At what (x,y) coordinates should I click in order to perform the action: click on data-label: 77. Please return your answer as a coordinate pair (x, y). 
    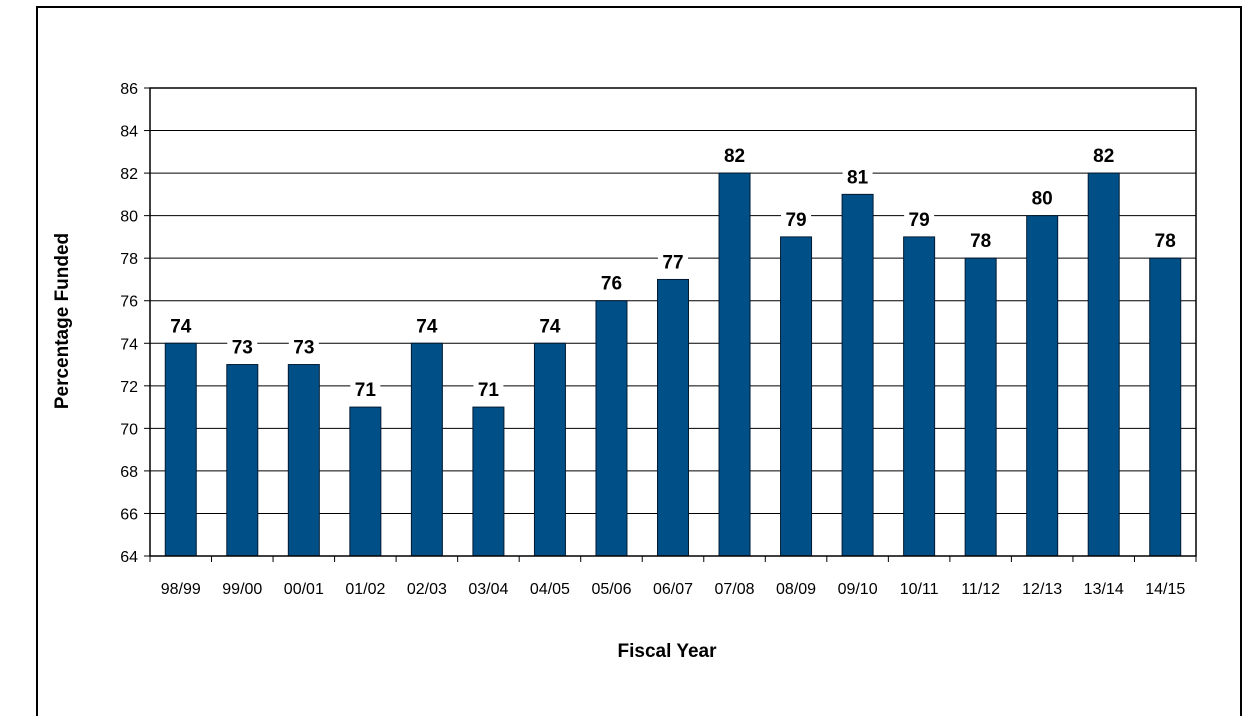
    Looking at the image, I should click on (672, 262).